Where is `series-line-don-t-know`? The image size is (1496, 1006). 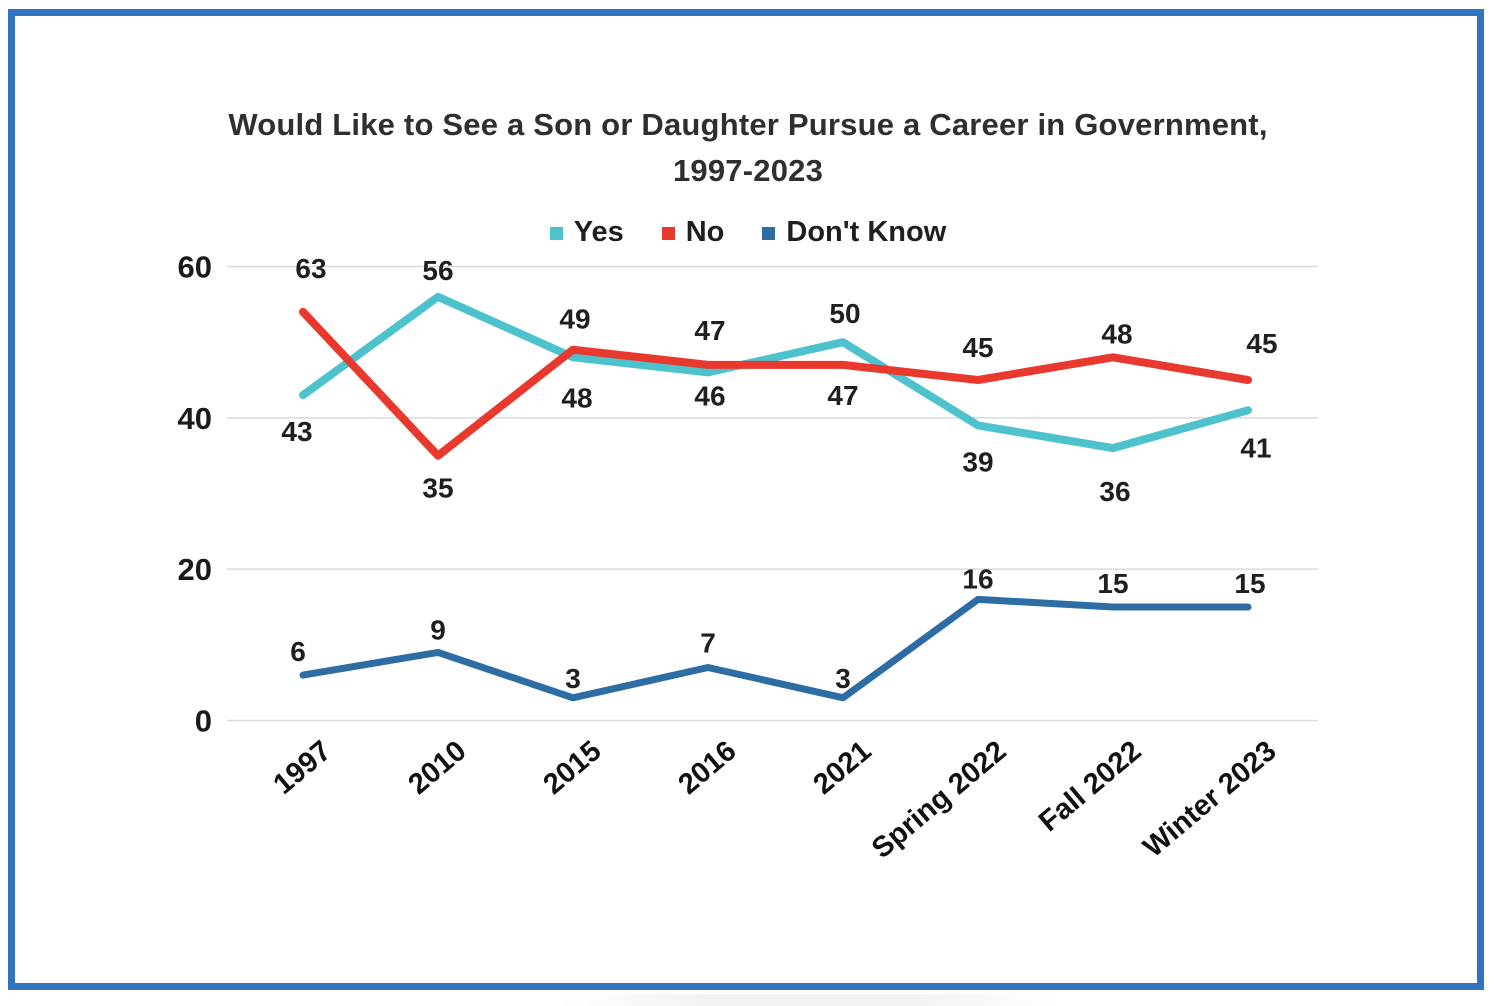 series-line-don-t-know is located at coordinates (775, 648).